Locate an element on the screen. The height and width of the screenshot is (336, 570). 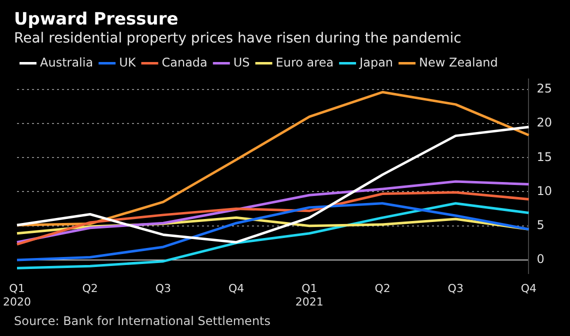
y-tick-label: 15 is located at coordinates (544, 157).